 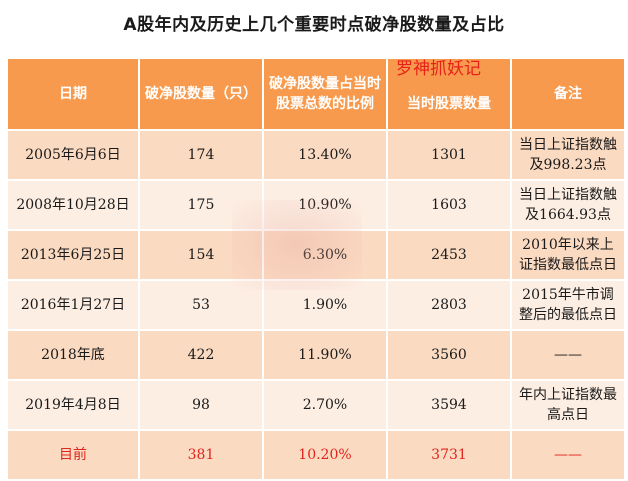 What do you see at coordinates (73, 405) in the screenshot?
I see `cell-date: 2019年4月8日` at bounding box center [73, 405].